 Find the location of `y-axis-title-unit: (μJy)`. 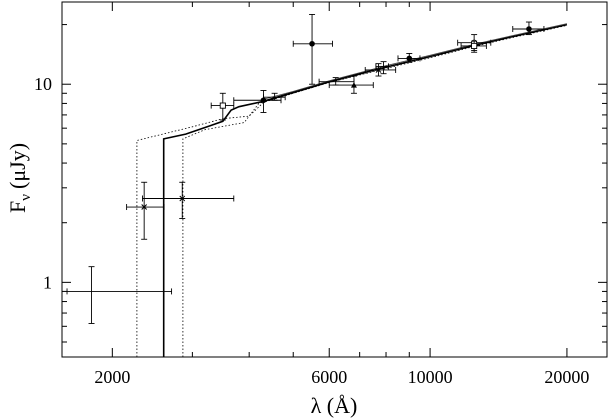

y-axis-title-unit: (μJy) is located at coordinates (17, 166).